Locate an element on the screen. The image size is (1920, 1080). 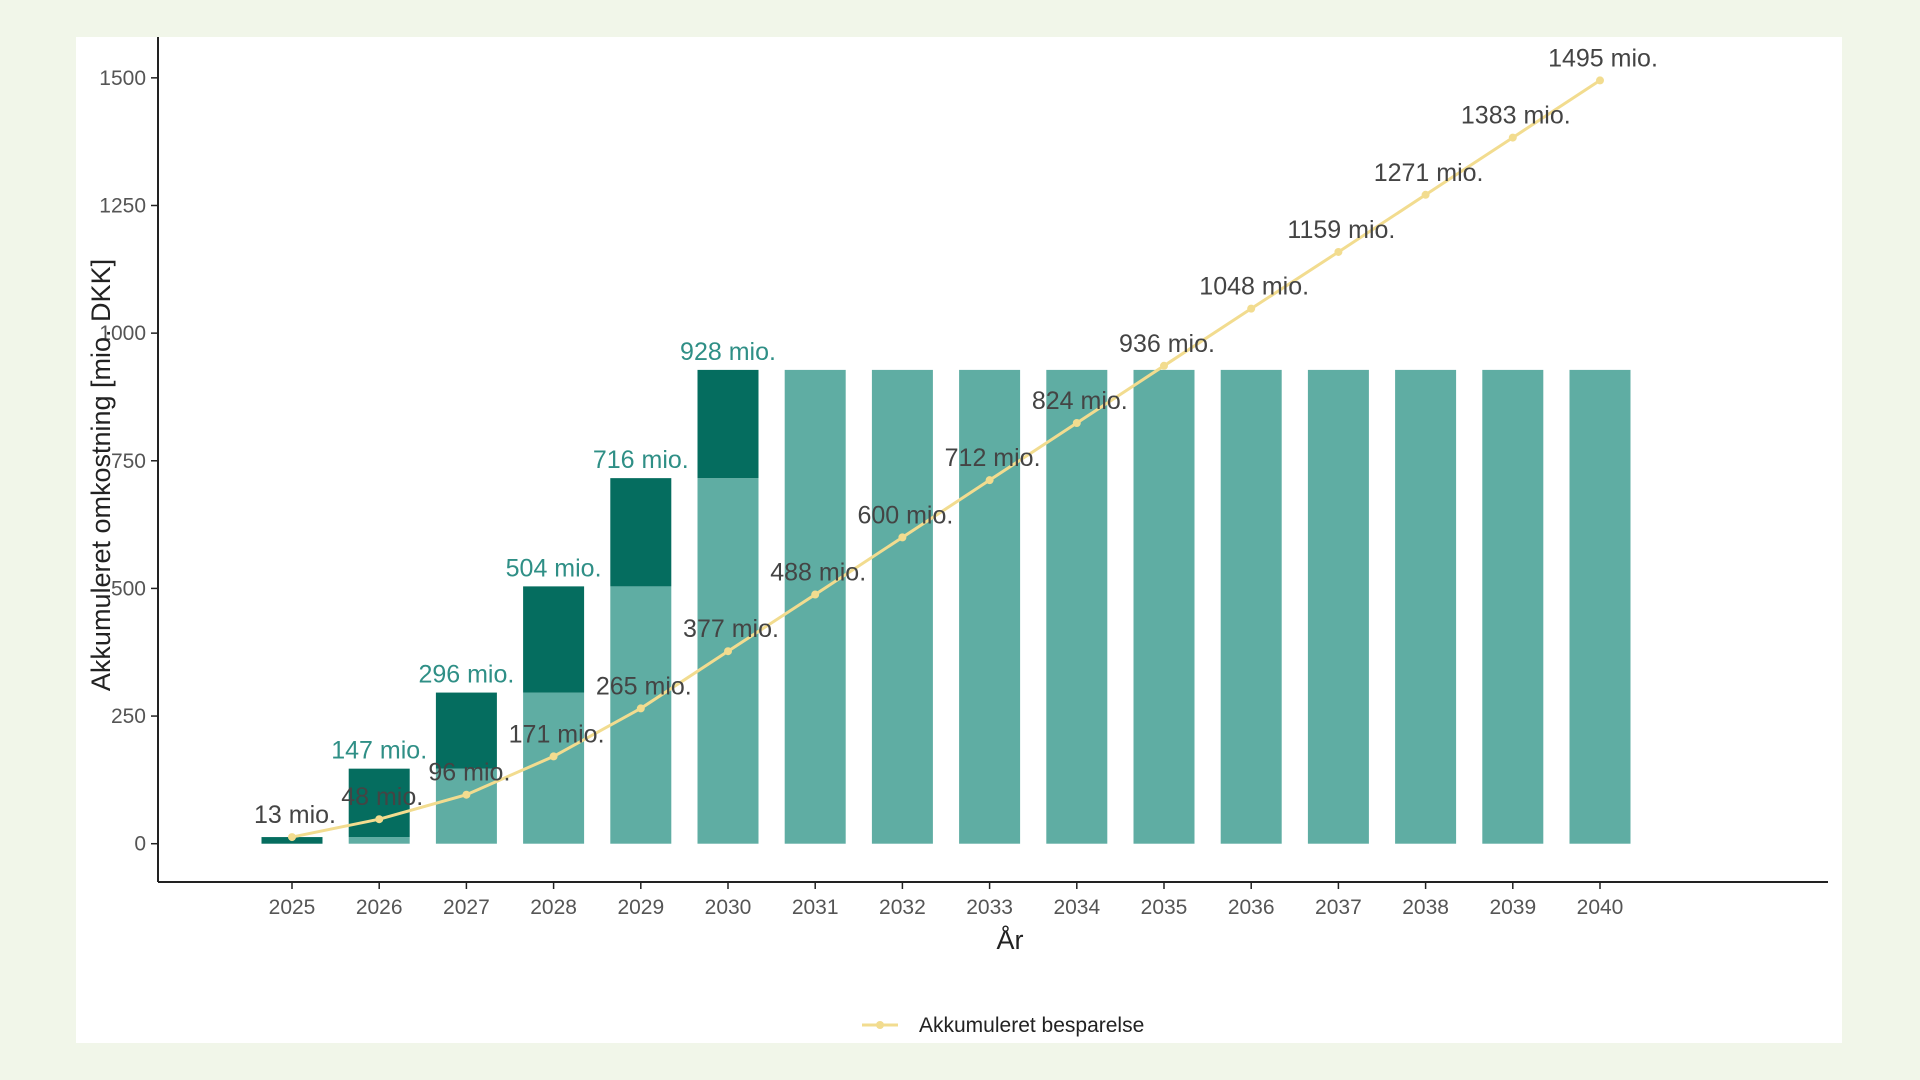
savings-label-2025: 13 mio. is located at coordinates (295, 815).